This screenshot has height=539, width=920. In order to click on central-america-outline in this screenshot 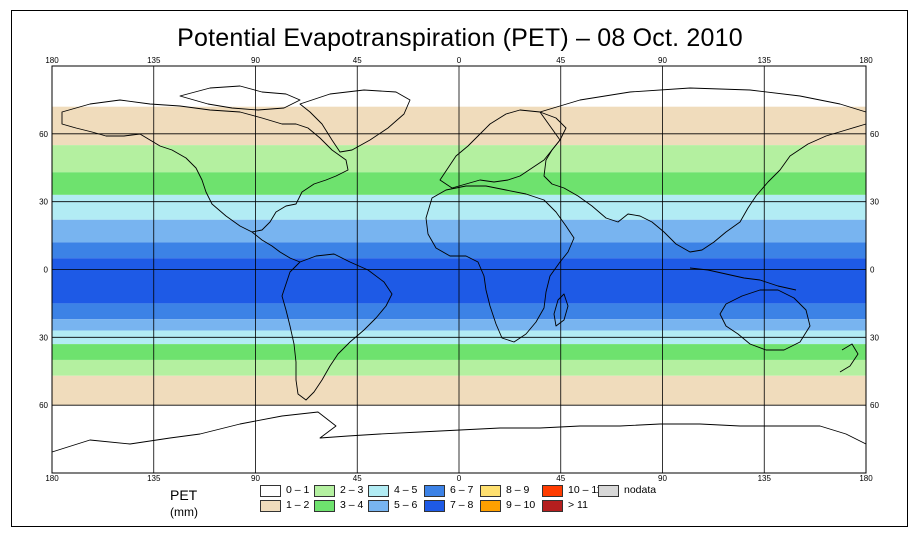, I will do `click(276, 247)`.